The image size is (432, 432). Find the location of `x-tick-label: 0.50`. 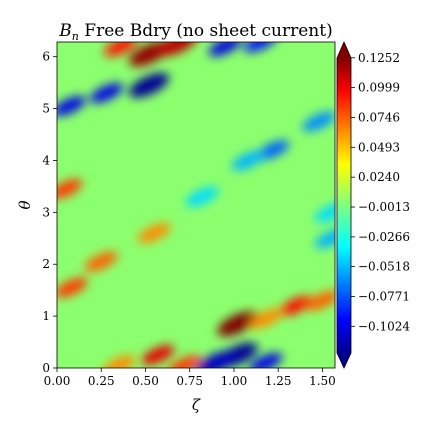

x-tick-label: 0.50 is located at coordinates (145, 381).